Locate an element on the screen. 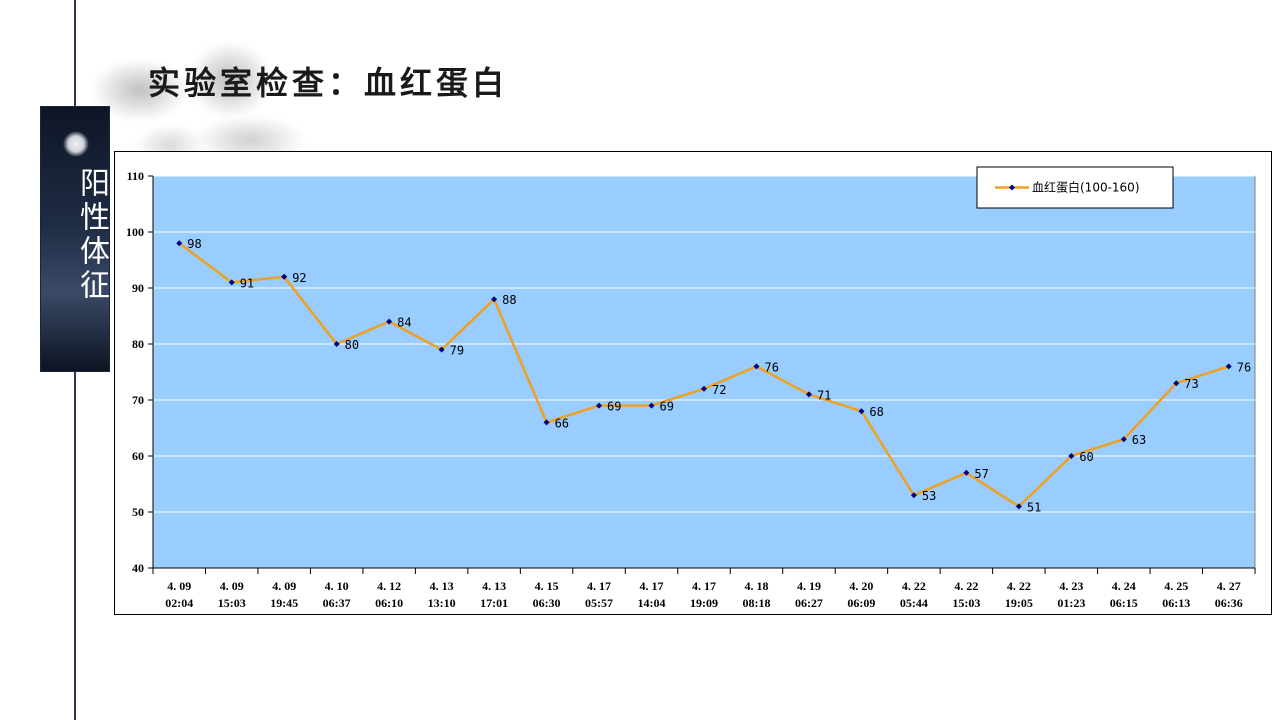 This screenshot has width=1280, height=720. x-tick-label-time: 19:05 is located at coordinates (1019, 603).